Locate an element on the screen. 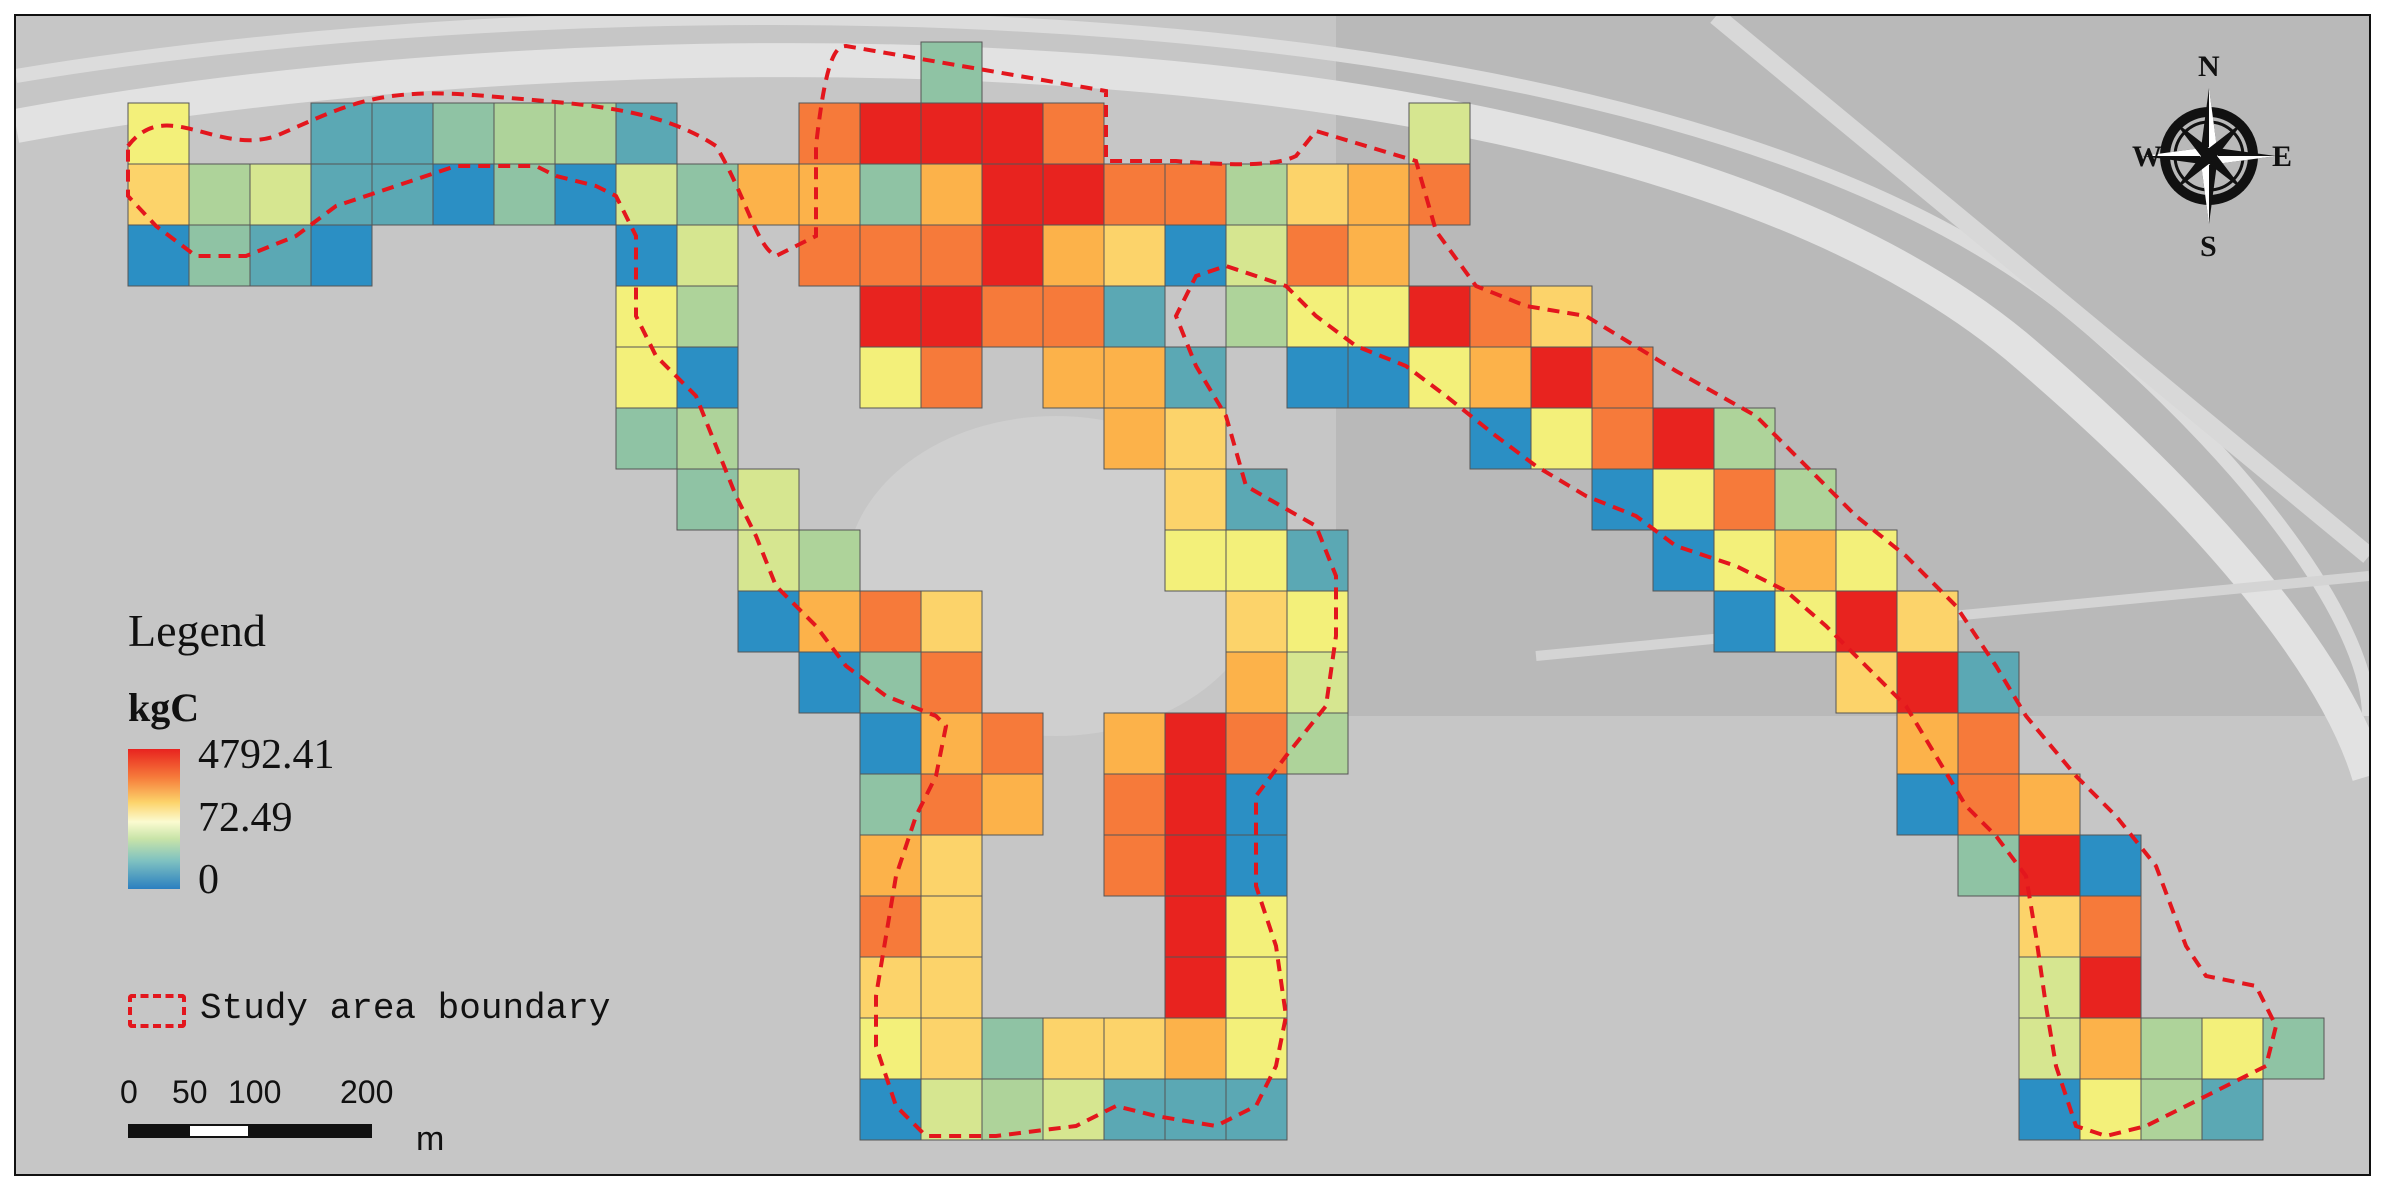 The height and width of the screenshot is (1190, 2387). compass-west-label: W is located at coordinates (2147, 156).